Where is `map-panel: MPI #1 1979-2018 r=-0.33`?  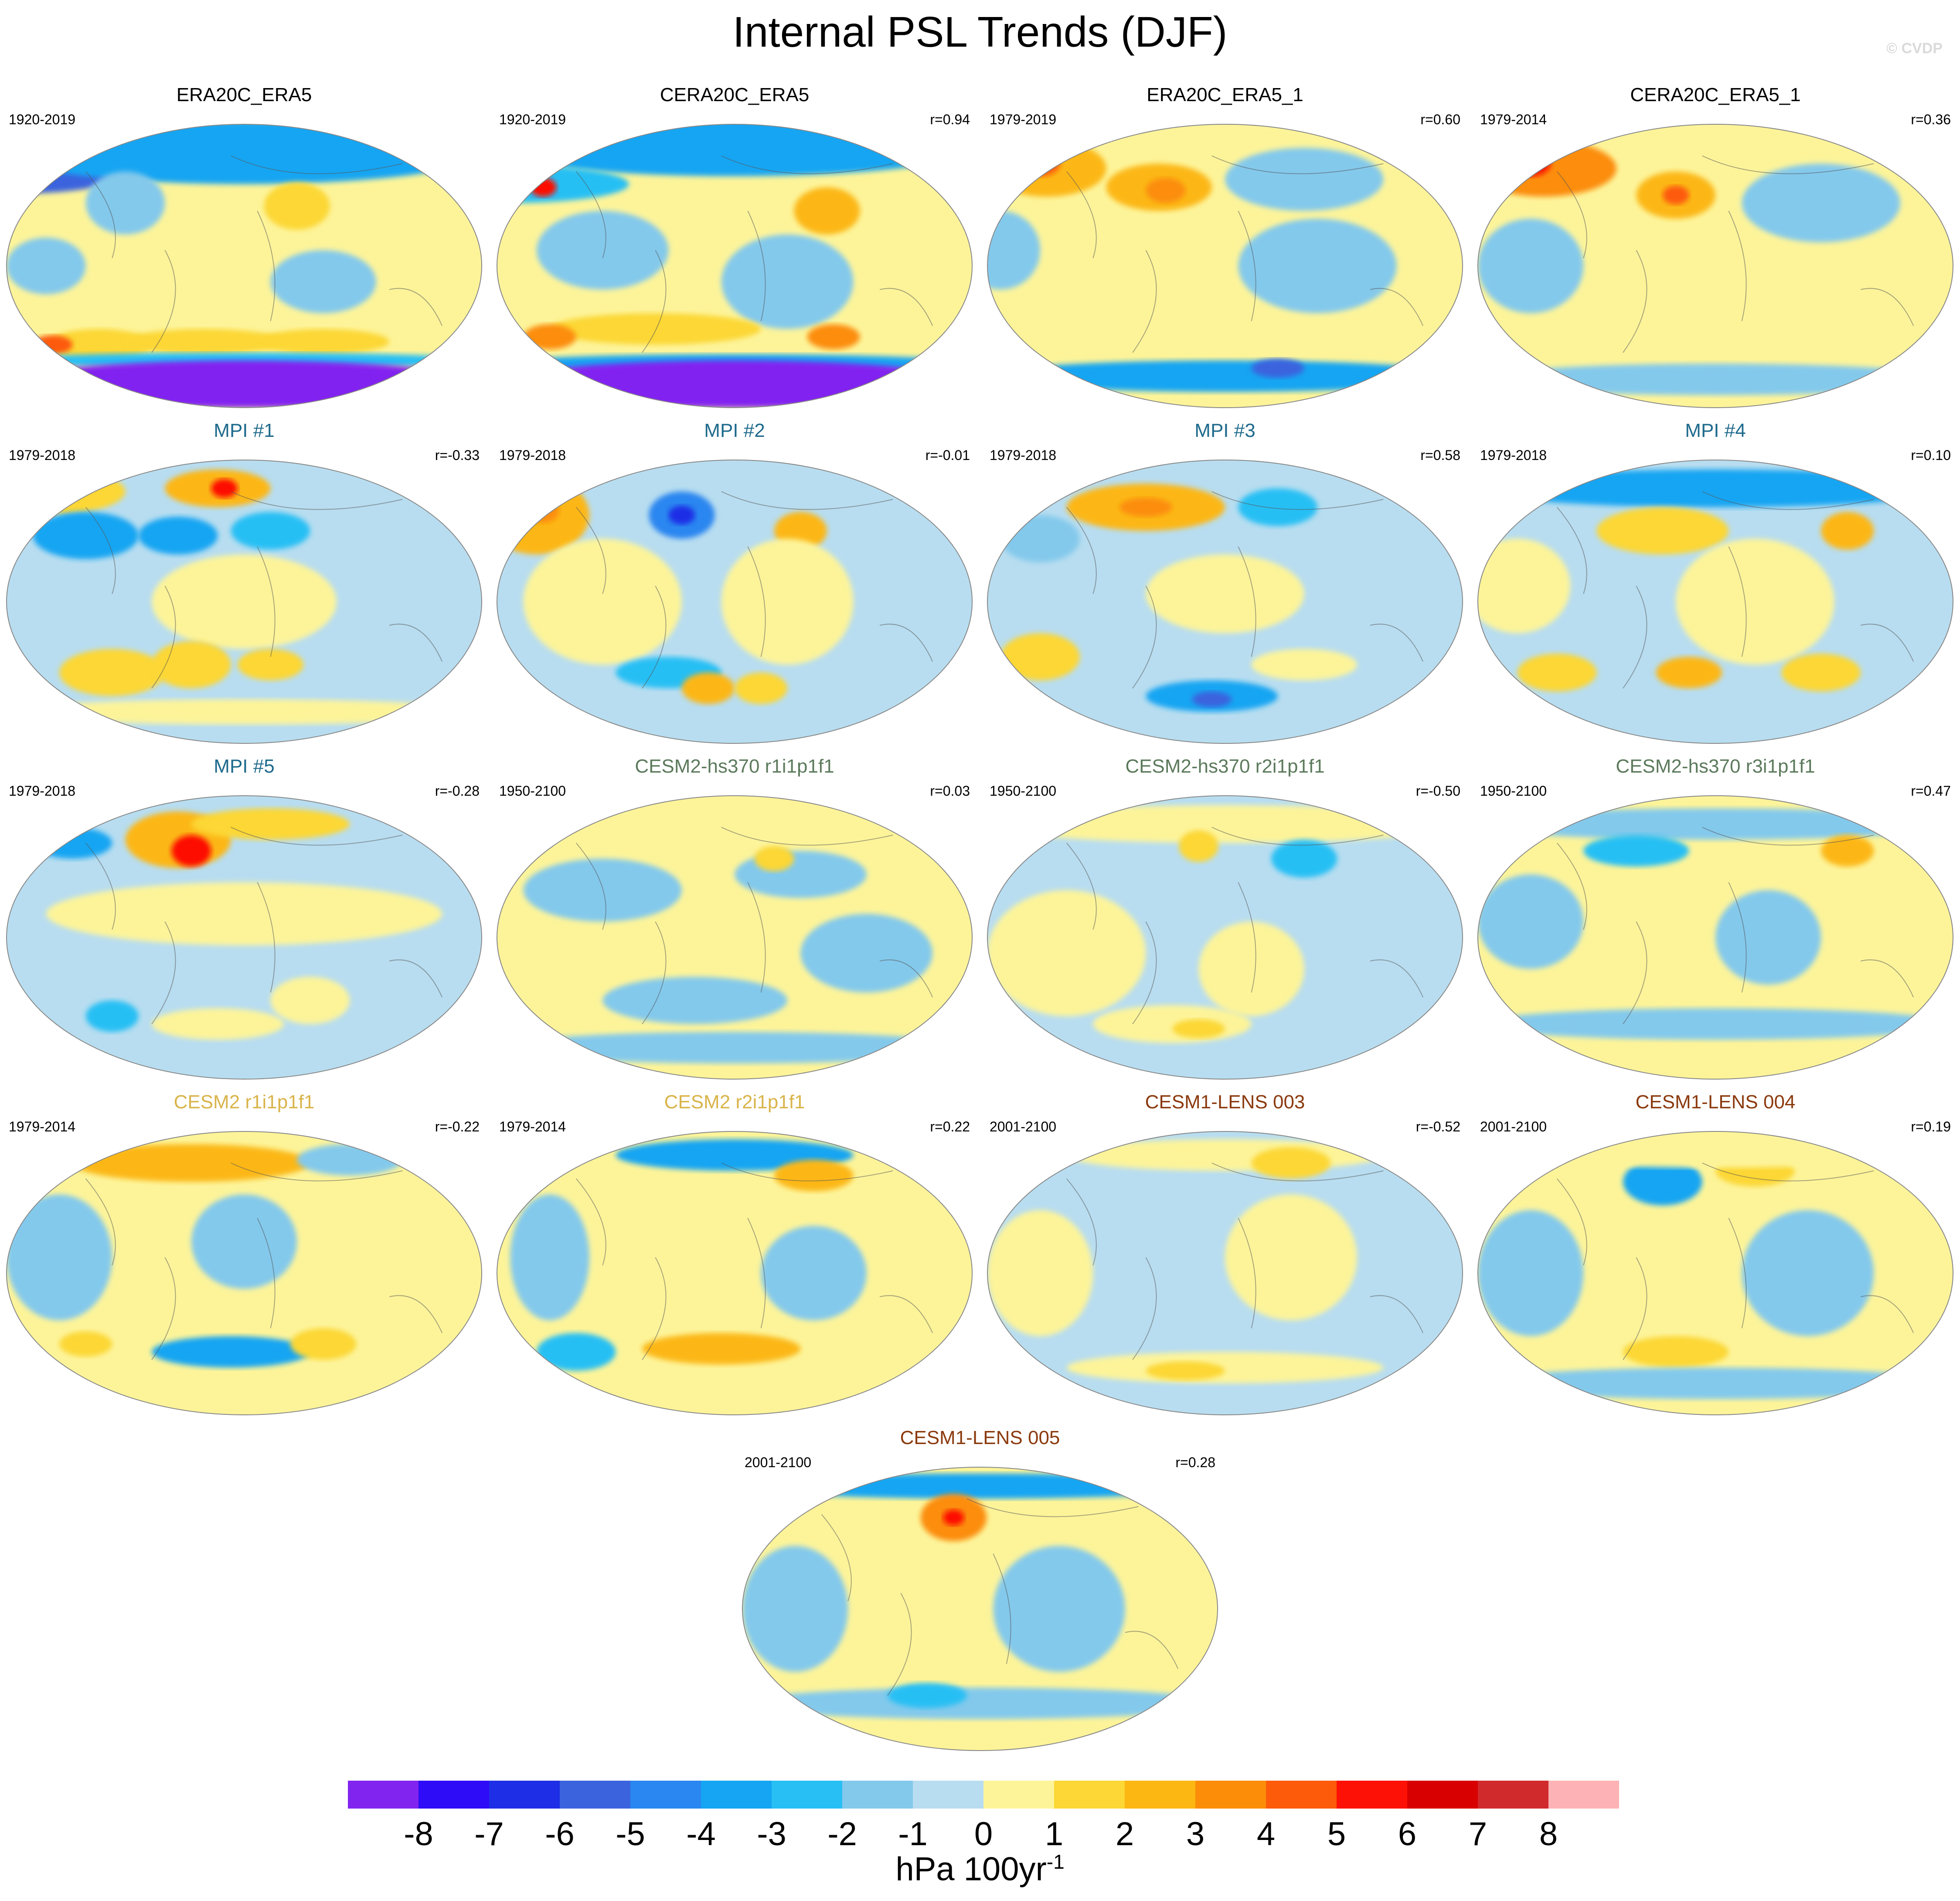
map-panel: MPI #1 1979-2018 r=-0.33 is located at coordinates (244, 582).